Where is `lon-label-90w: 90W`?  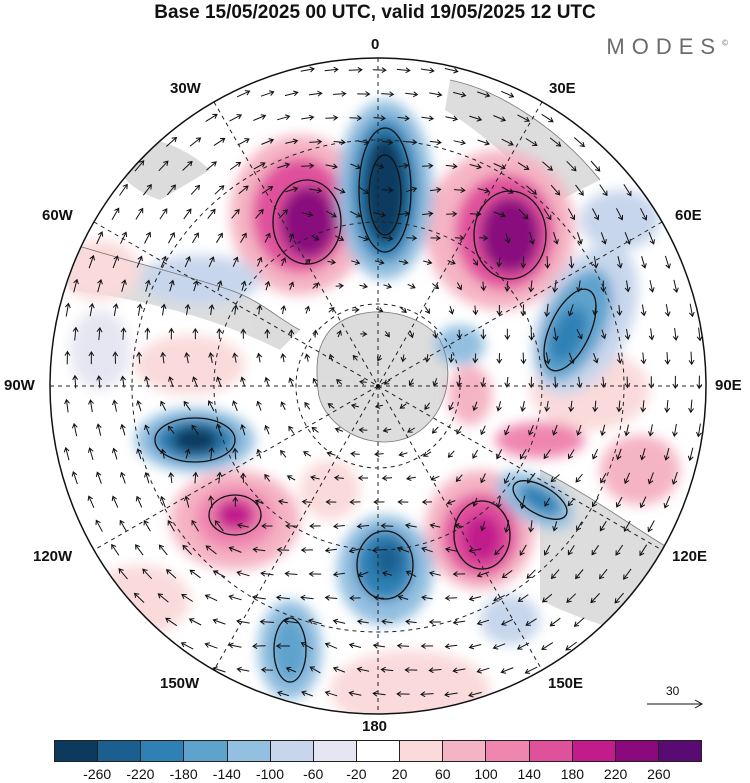
lon-label-90w: 90W is located at coordinates (19, 385).